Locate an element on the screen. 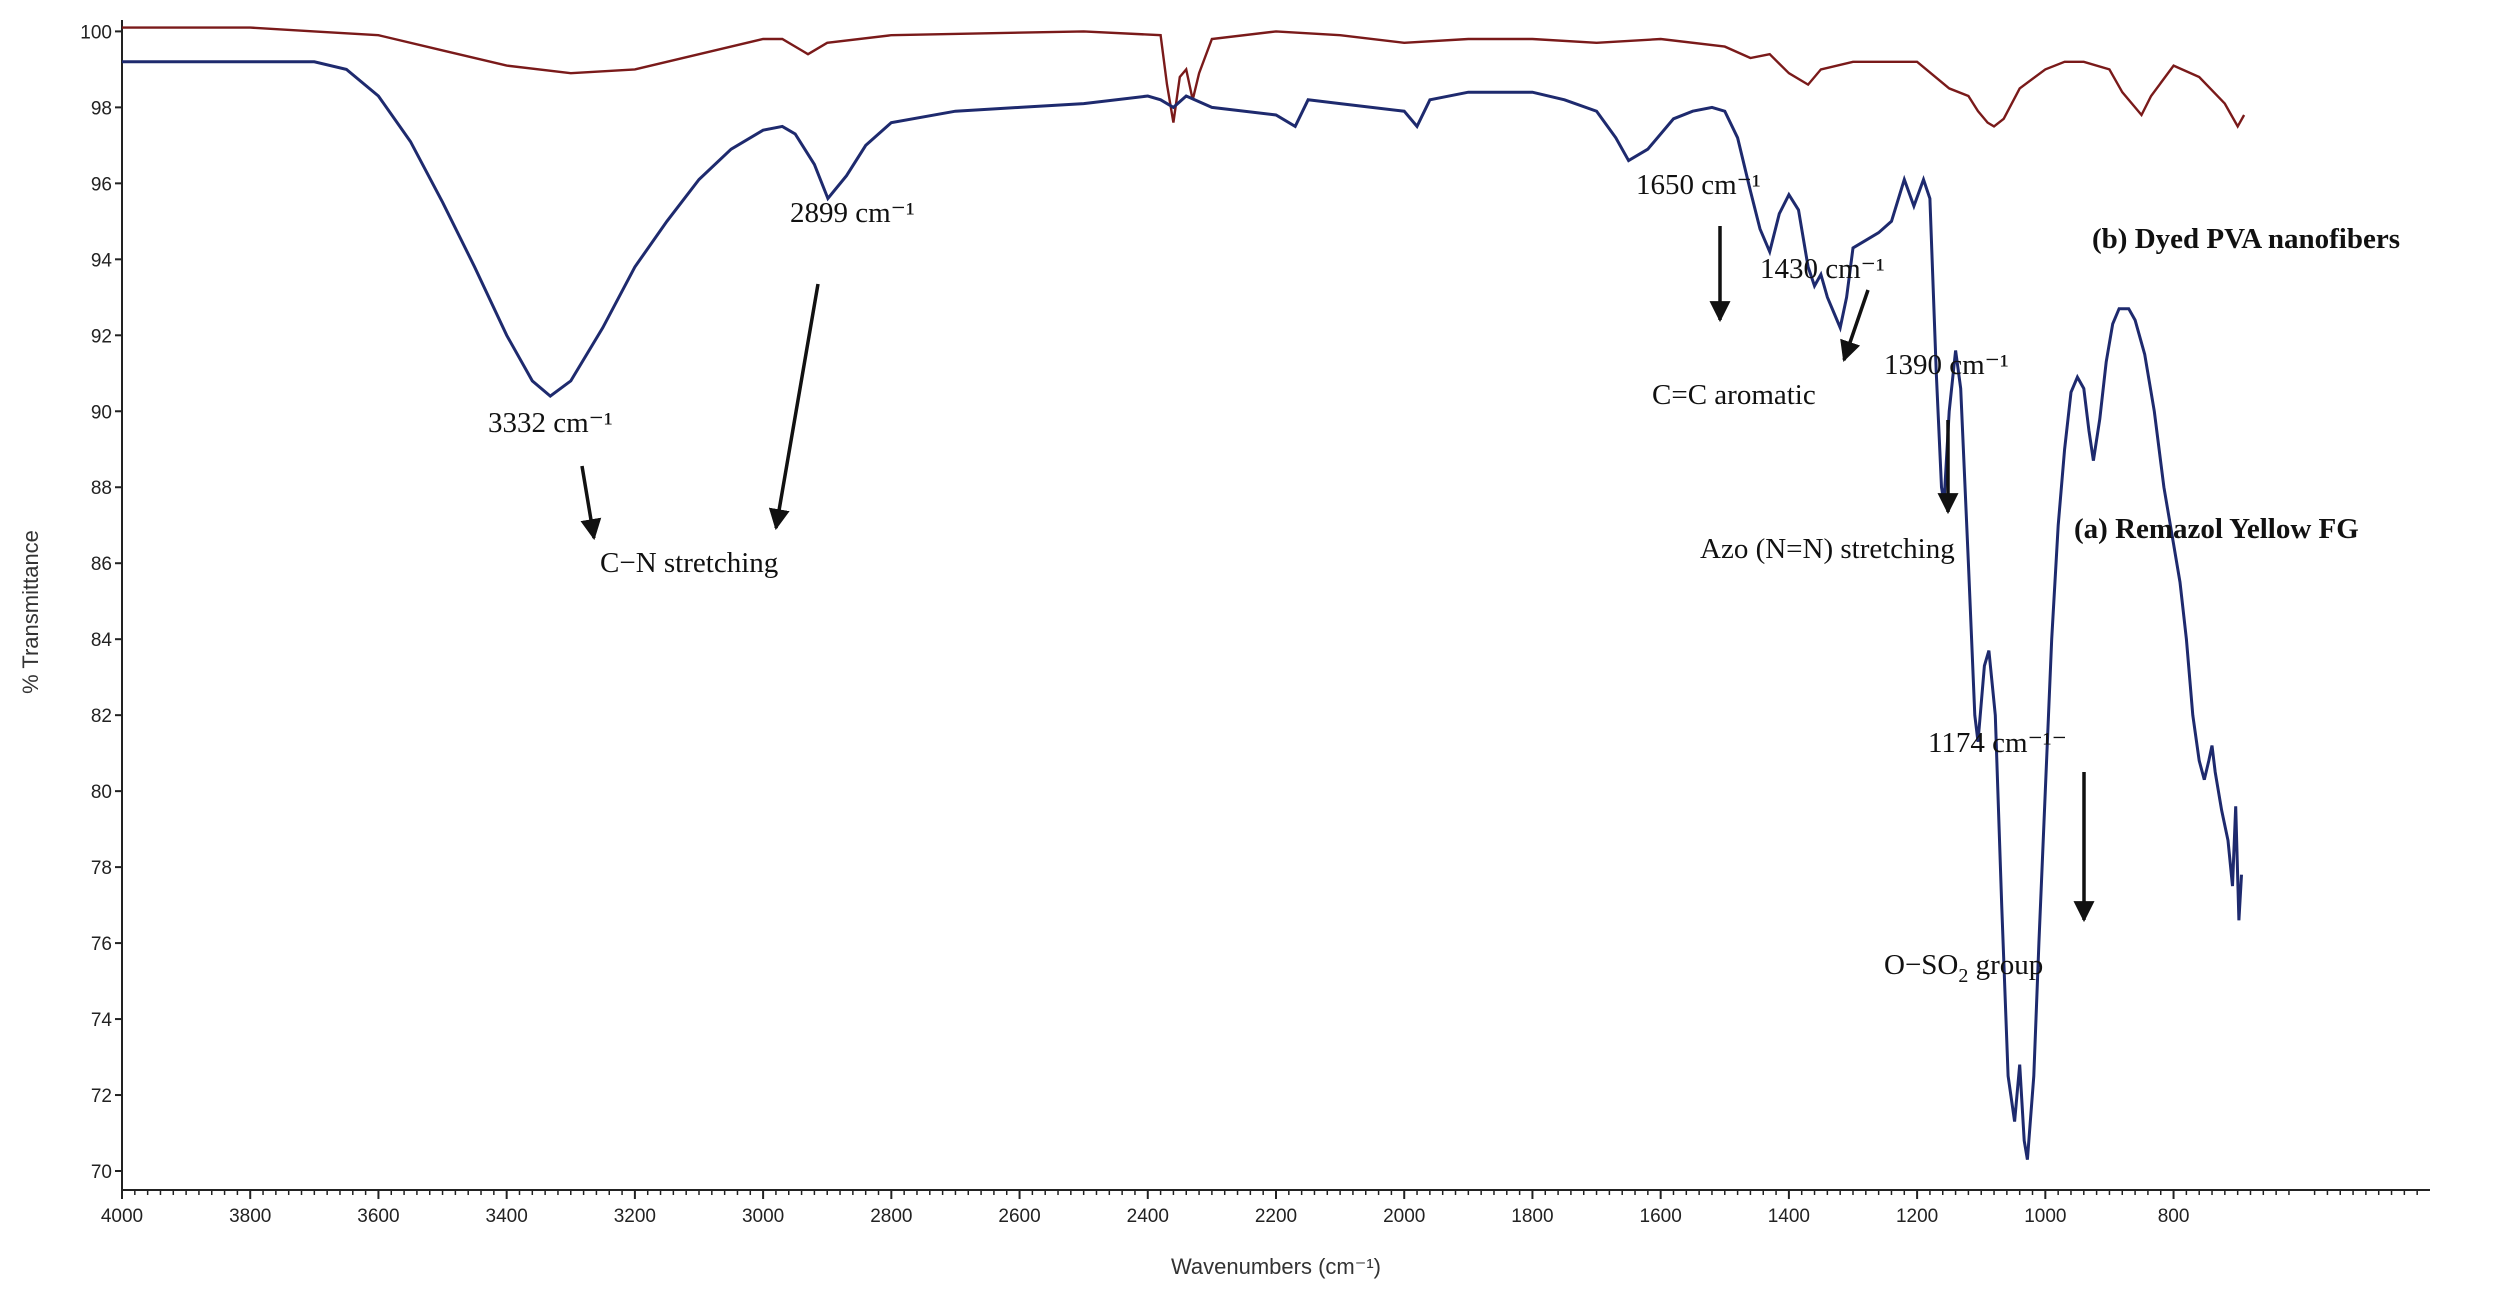 Image resolution: width=2508 pixels, height=1296 pixels. x-tick-label: 1800 is located at coordinates (1532, 1216).